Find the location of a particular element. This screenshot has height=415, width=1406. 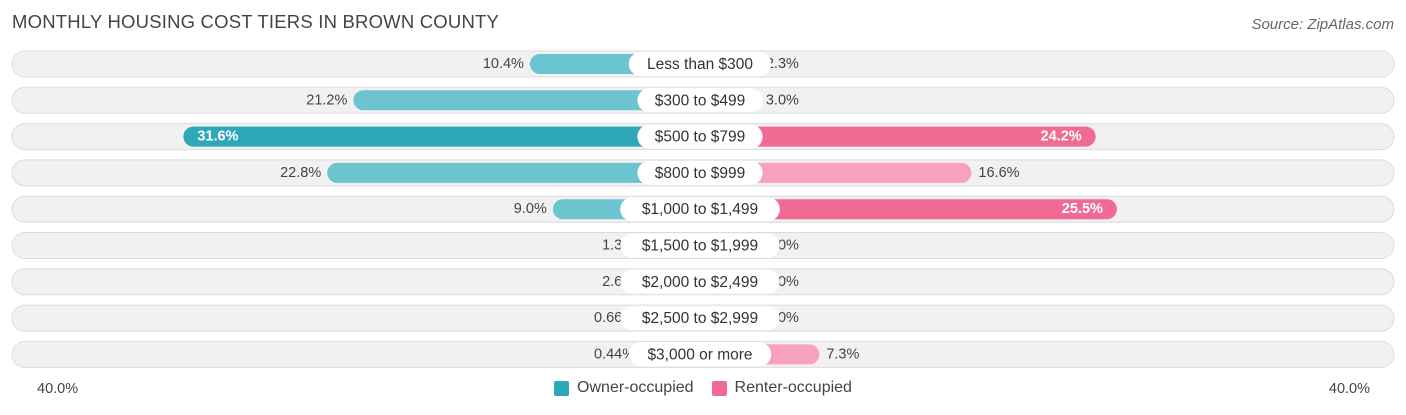

category-label: Less than $300 is located at coordinates (700, 64).